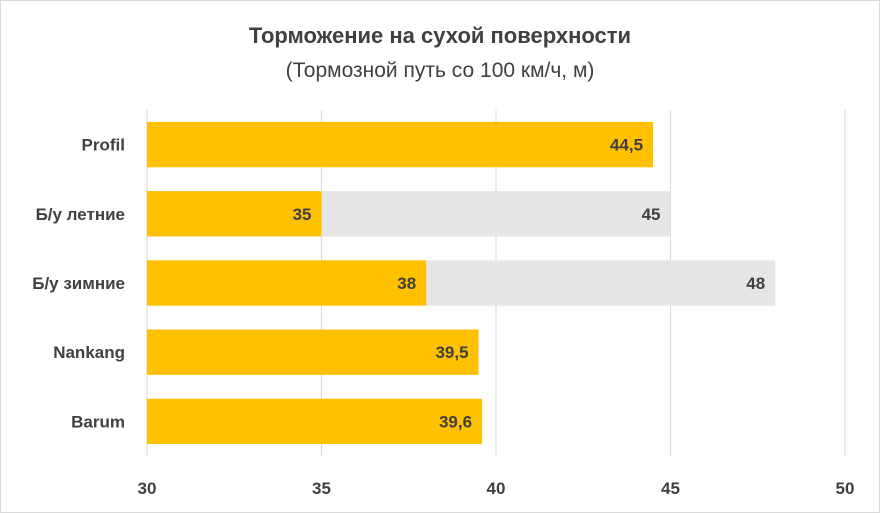 Image resolution: width=880 pixels, height=513 pixels. What do you see at coordinates (455, 421) in the screenshot?
I see `data-label-barum-series-1: 39,6` at bounding box center [455, 421].